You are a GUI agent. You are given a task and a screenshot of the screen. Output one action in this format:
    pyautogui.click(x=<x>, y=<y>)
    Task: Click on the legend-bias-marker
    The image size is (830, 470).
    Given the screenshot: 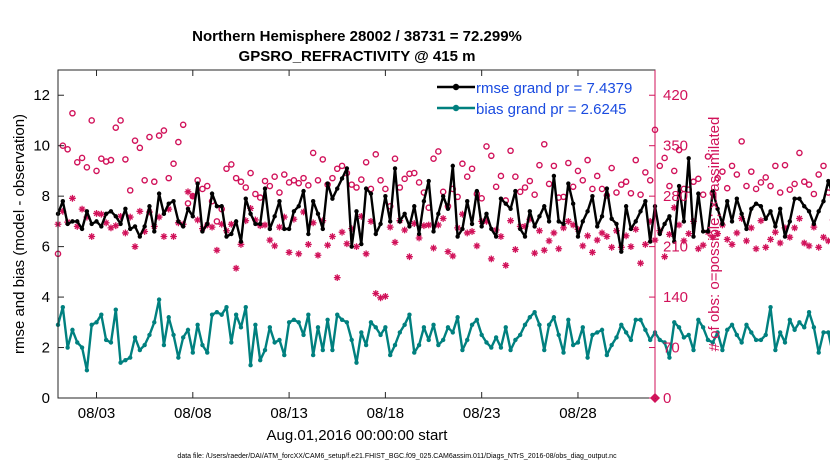 What is the action you would take?
    pyautogui.click(x=456, y=108)
    